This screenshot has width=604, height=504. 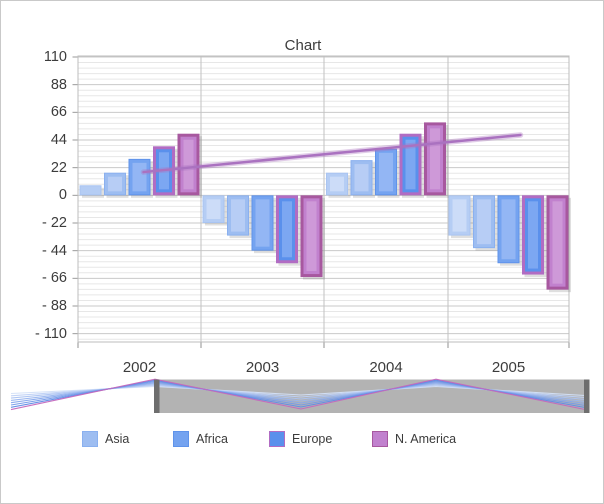 I want to click on legend-item-label: Asia, so click(x=117, y=439).